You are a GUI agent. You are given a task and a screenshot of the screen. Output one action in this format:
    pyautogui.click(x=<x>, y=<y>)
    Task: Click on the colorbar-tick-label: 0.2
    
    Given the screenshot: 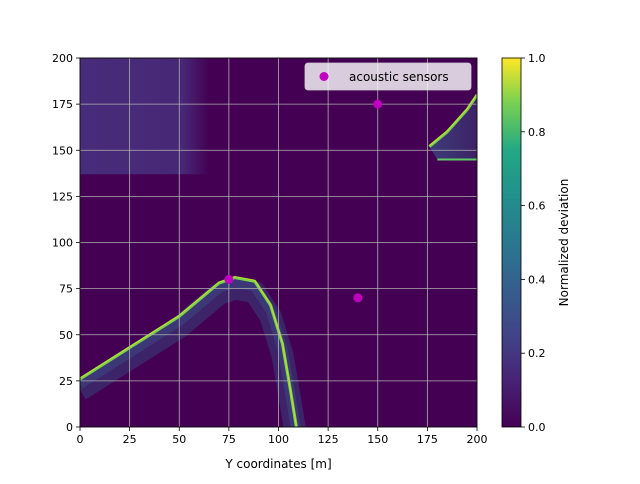 What is the action you would take?
    pyautogui.click(x=537, y=353)
    